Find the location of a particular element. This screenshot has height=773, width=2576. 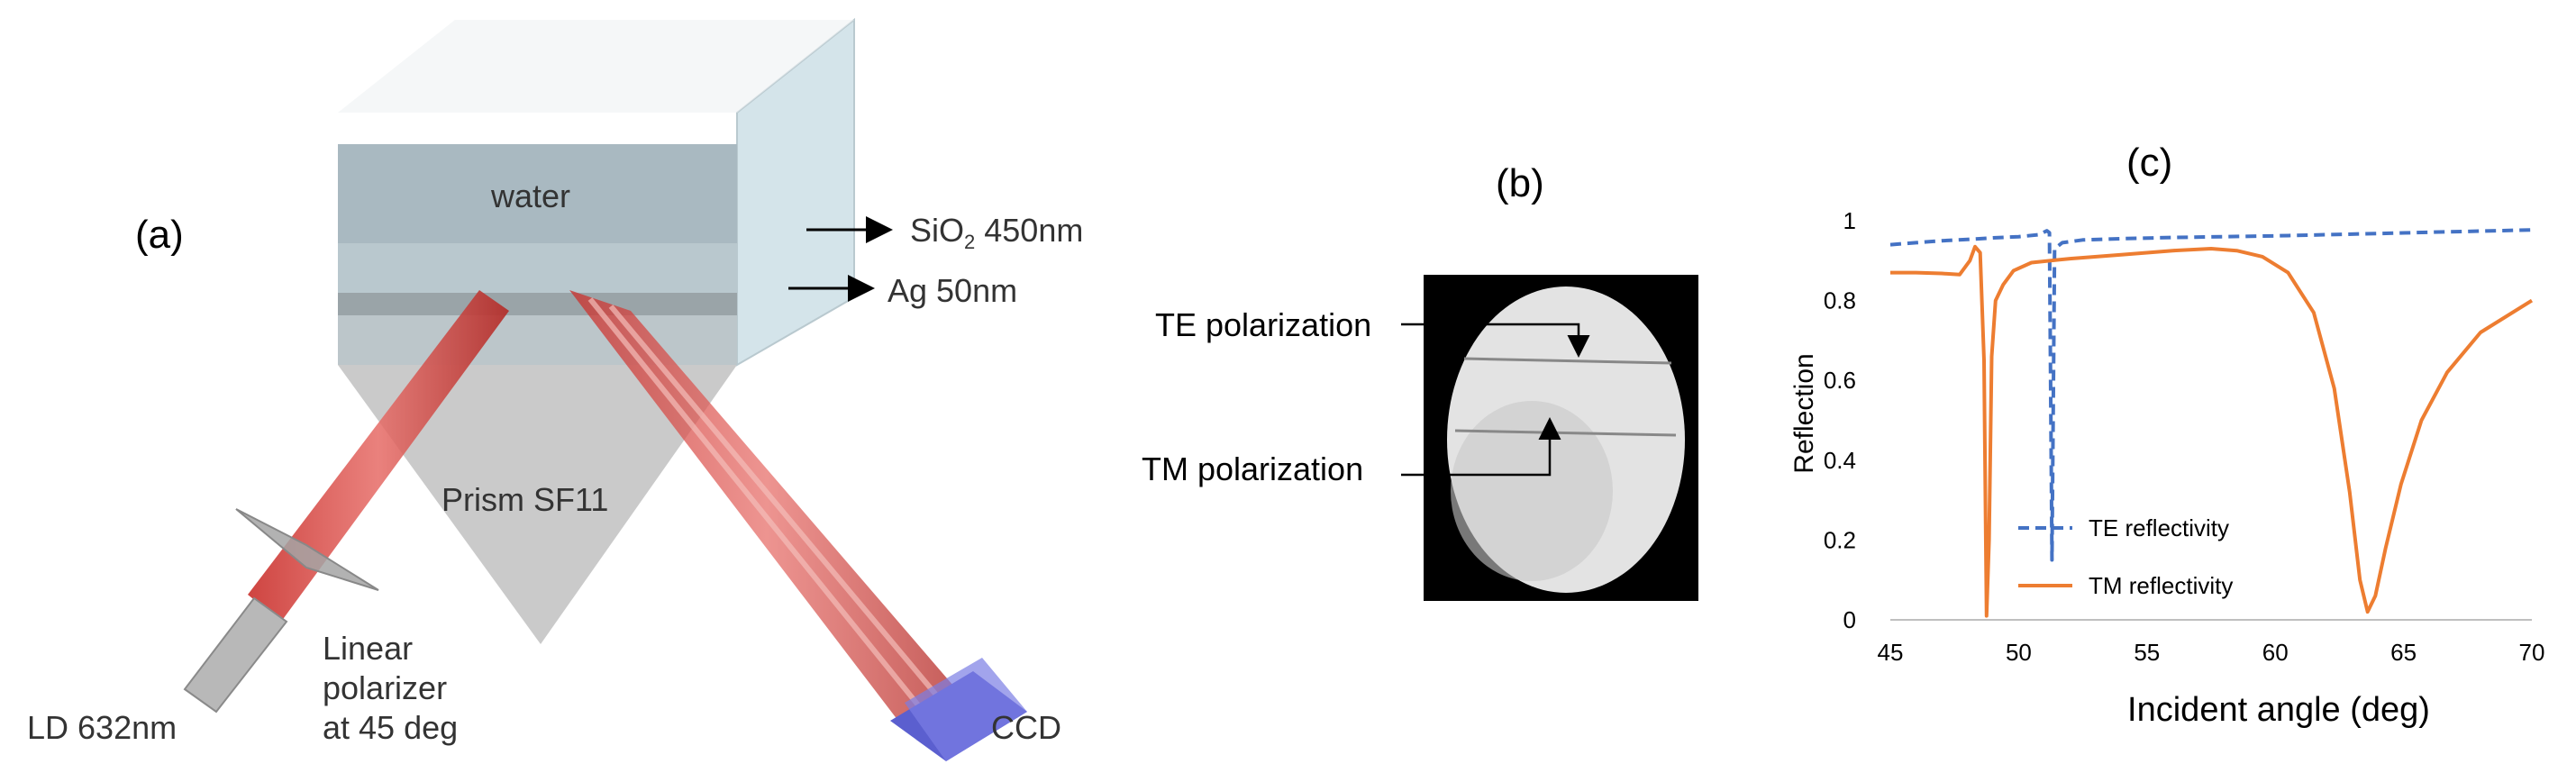

y-tick-label: 1 is located at coordinates (1849, 220).